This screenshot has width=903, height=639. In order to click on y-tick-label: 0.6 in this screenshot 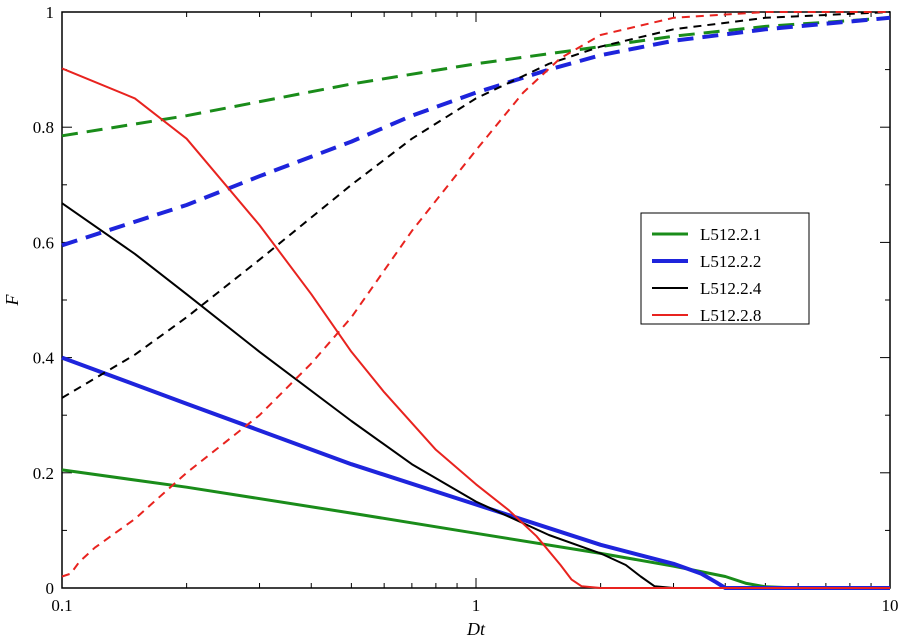, I will do `click(43, 242)`.